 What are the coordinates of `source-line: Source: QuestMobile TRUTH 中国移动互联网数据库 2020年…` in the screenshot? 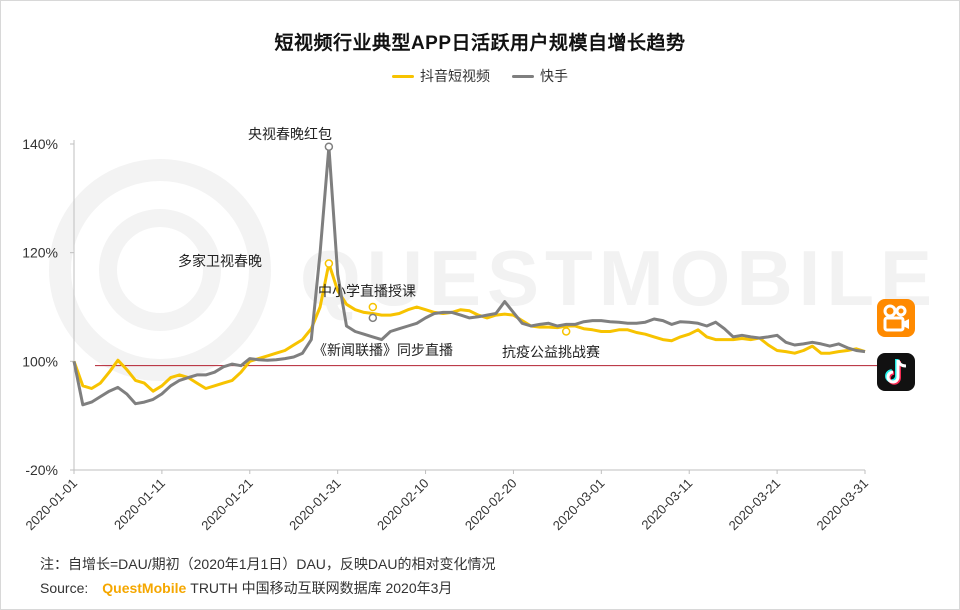 It's located at (246, 588).